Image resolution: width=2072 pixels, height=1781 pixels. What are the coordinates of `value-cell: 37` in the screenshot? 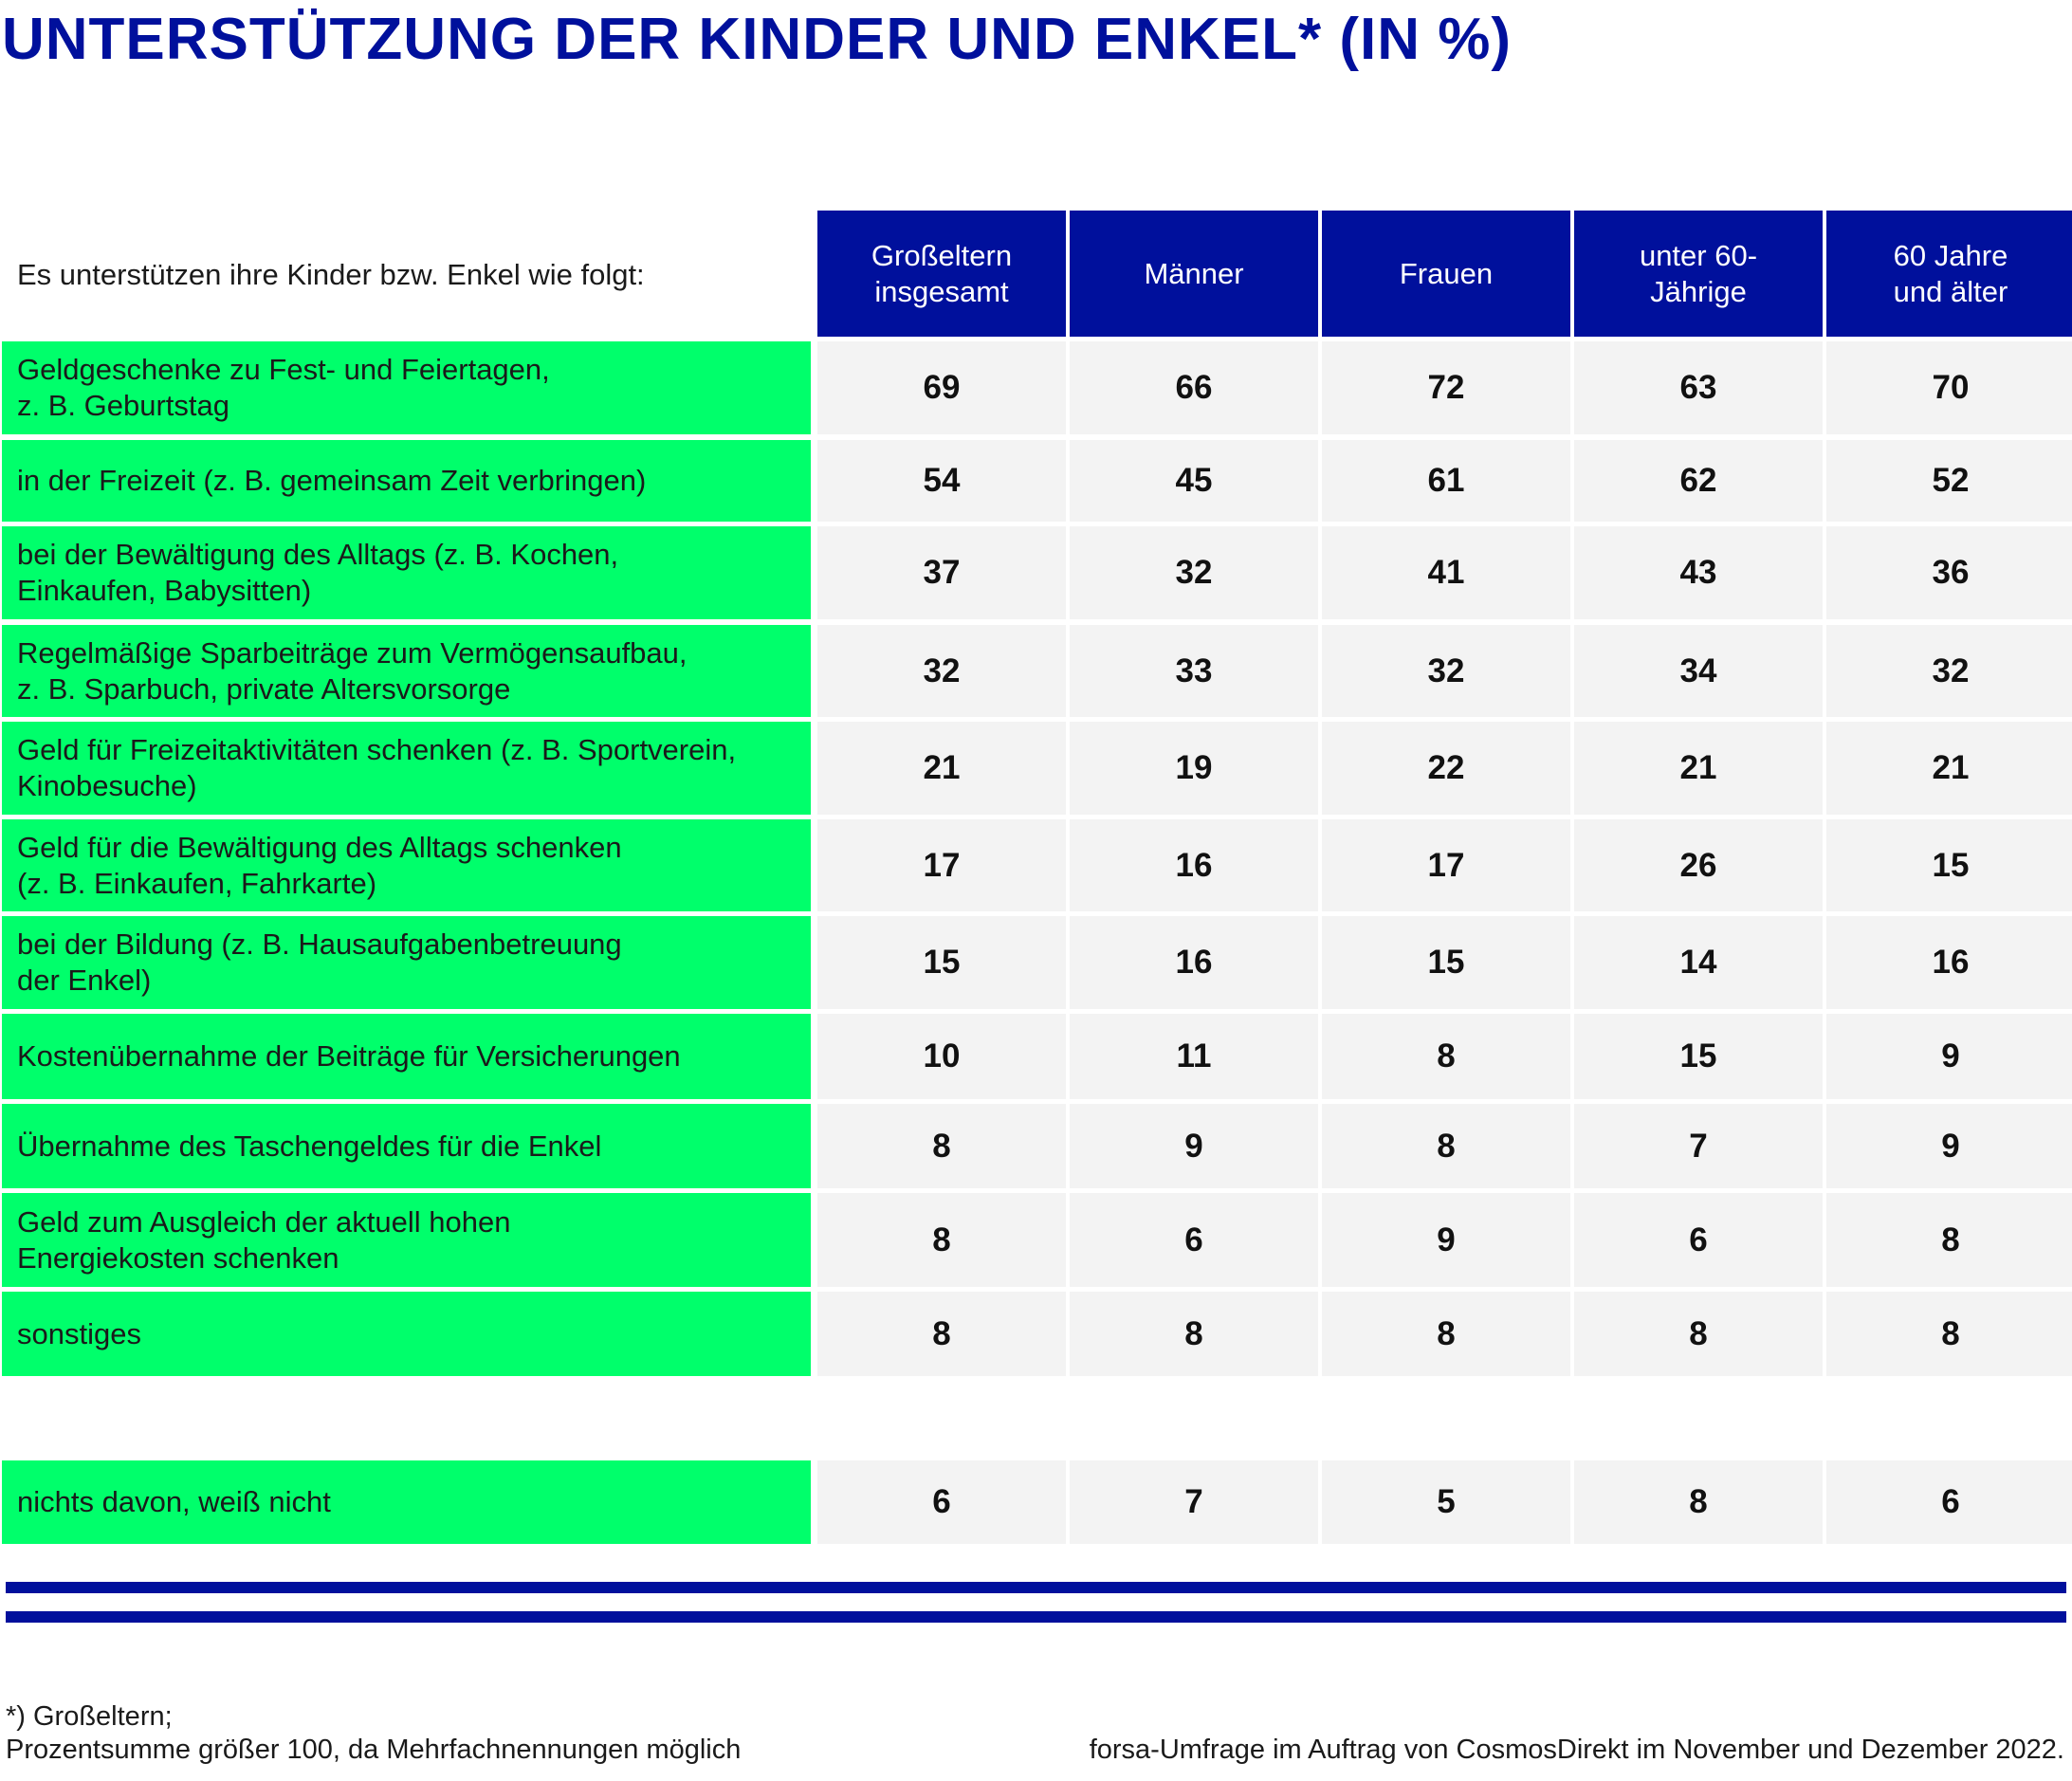 It's located at (941, 572).